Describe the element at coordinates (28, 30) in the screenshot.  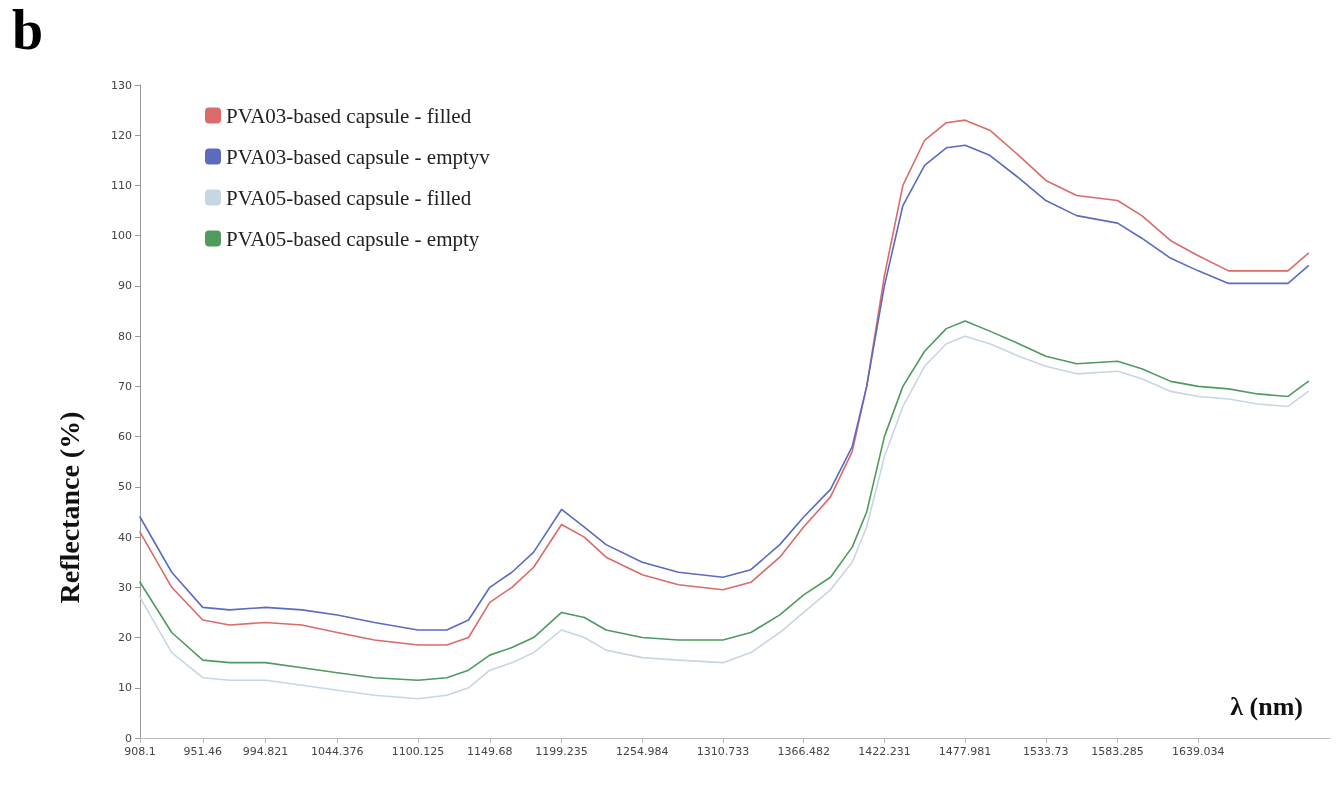
I see `text: b` at that location.